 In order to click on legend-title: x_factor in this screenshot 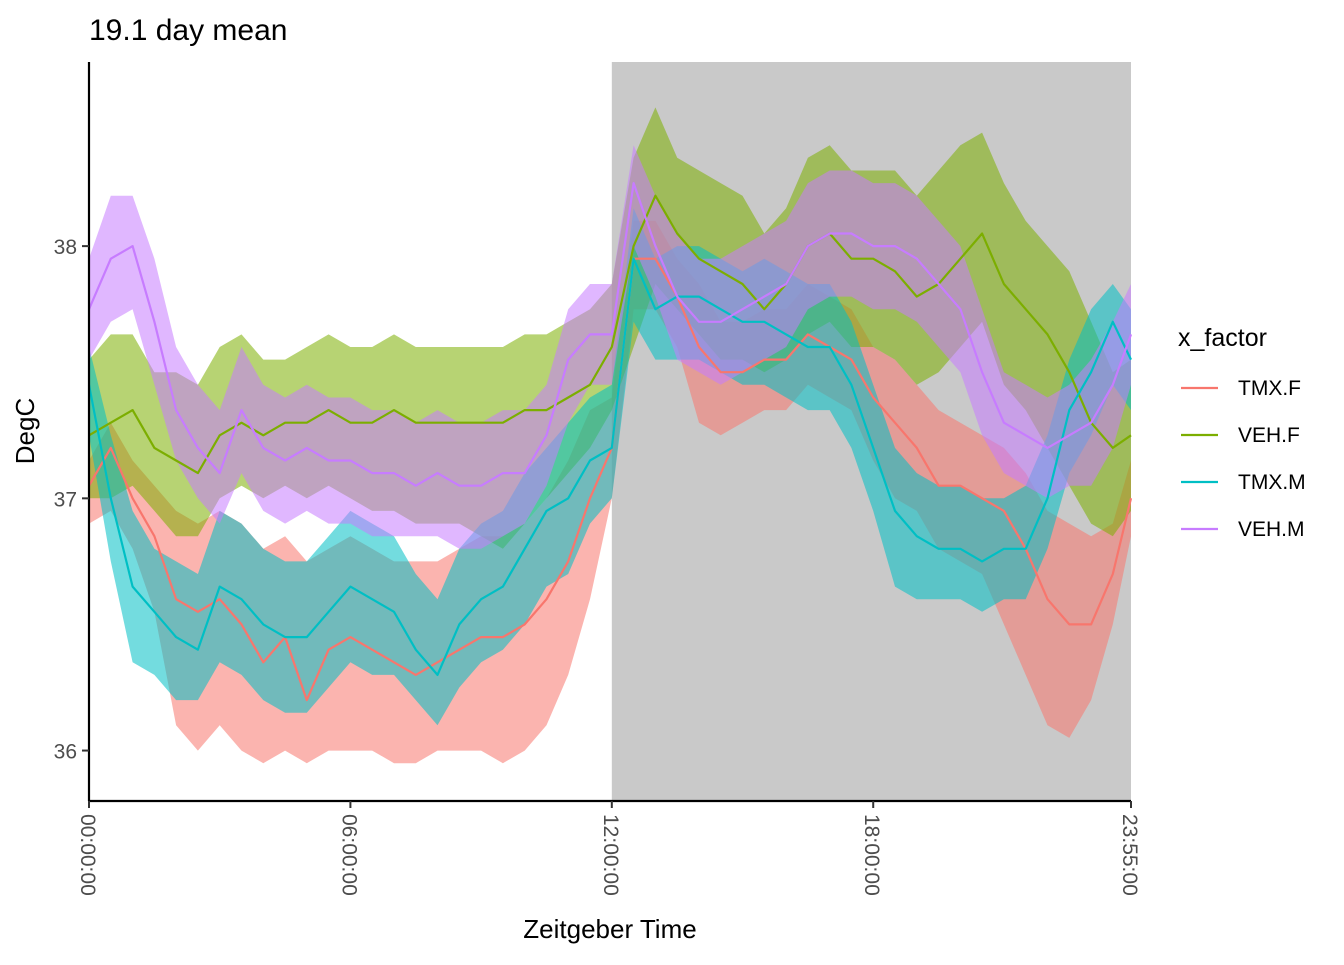, I will do `click(1222, 338)`.